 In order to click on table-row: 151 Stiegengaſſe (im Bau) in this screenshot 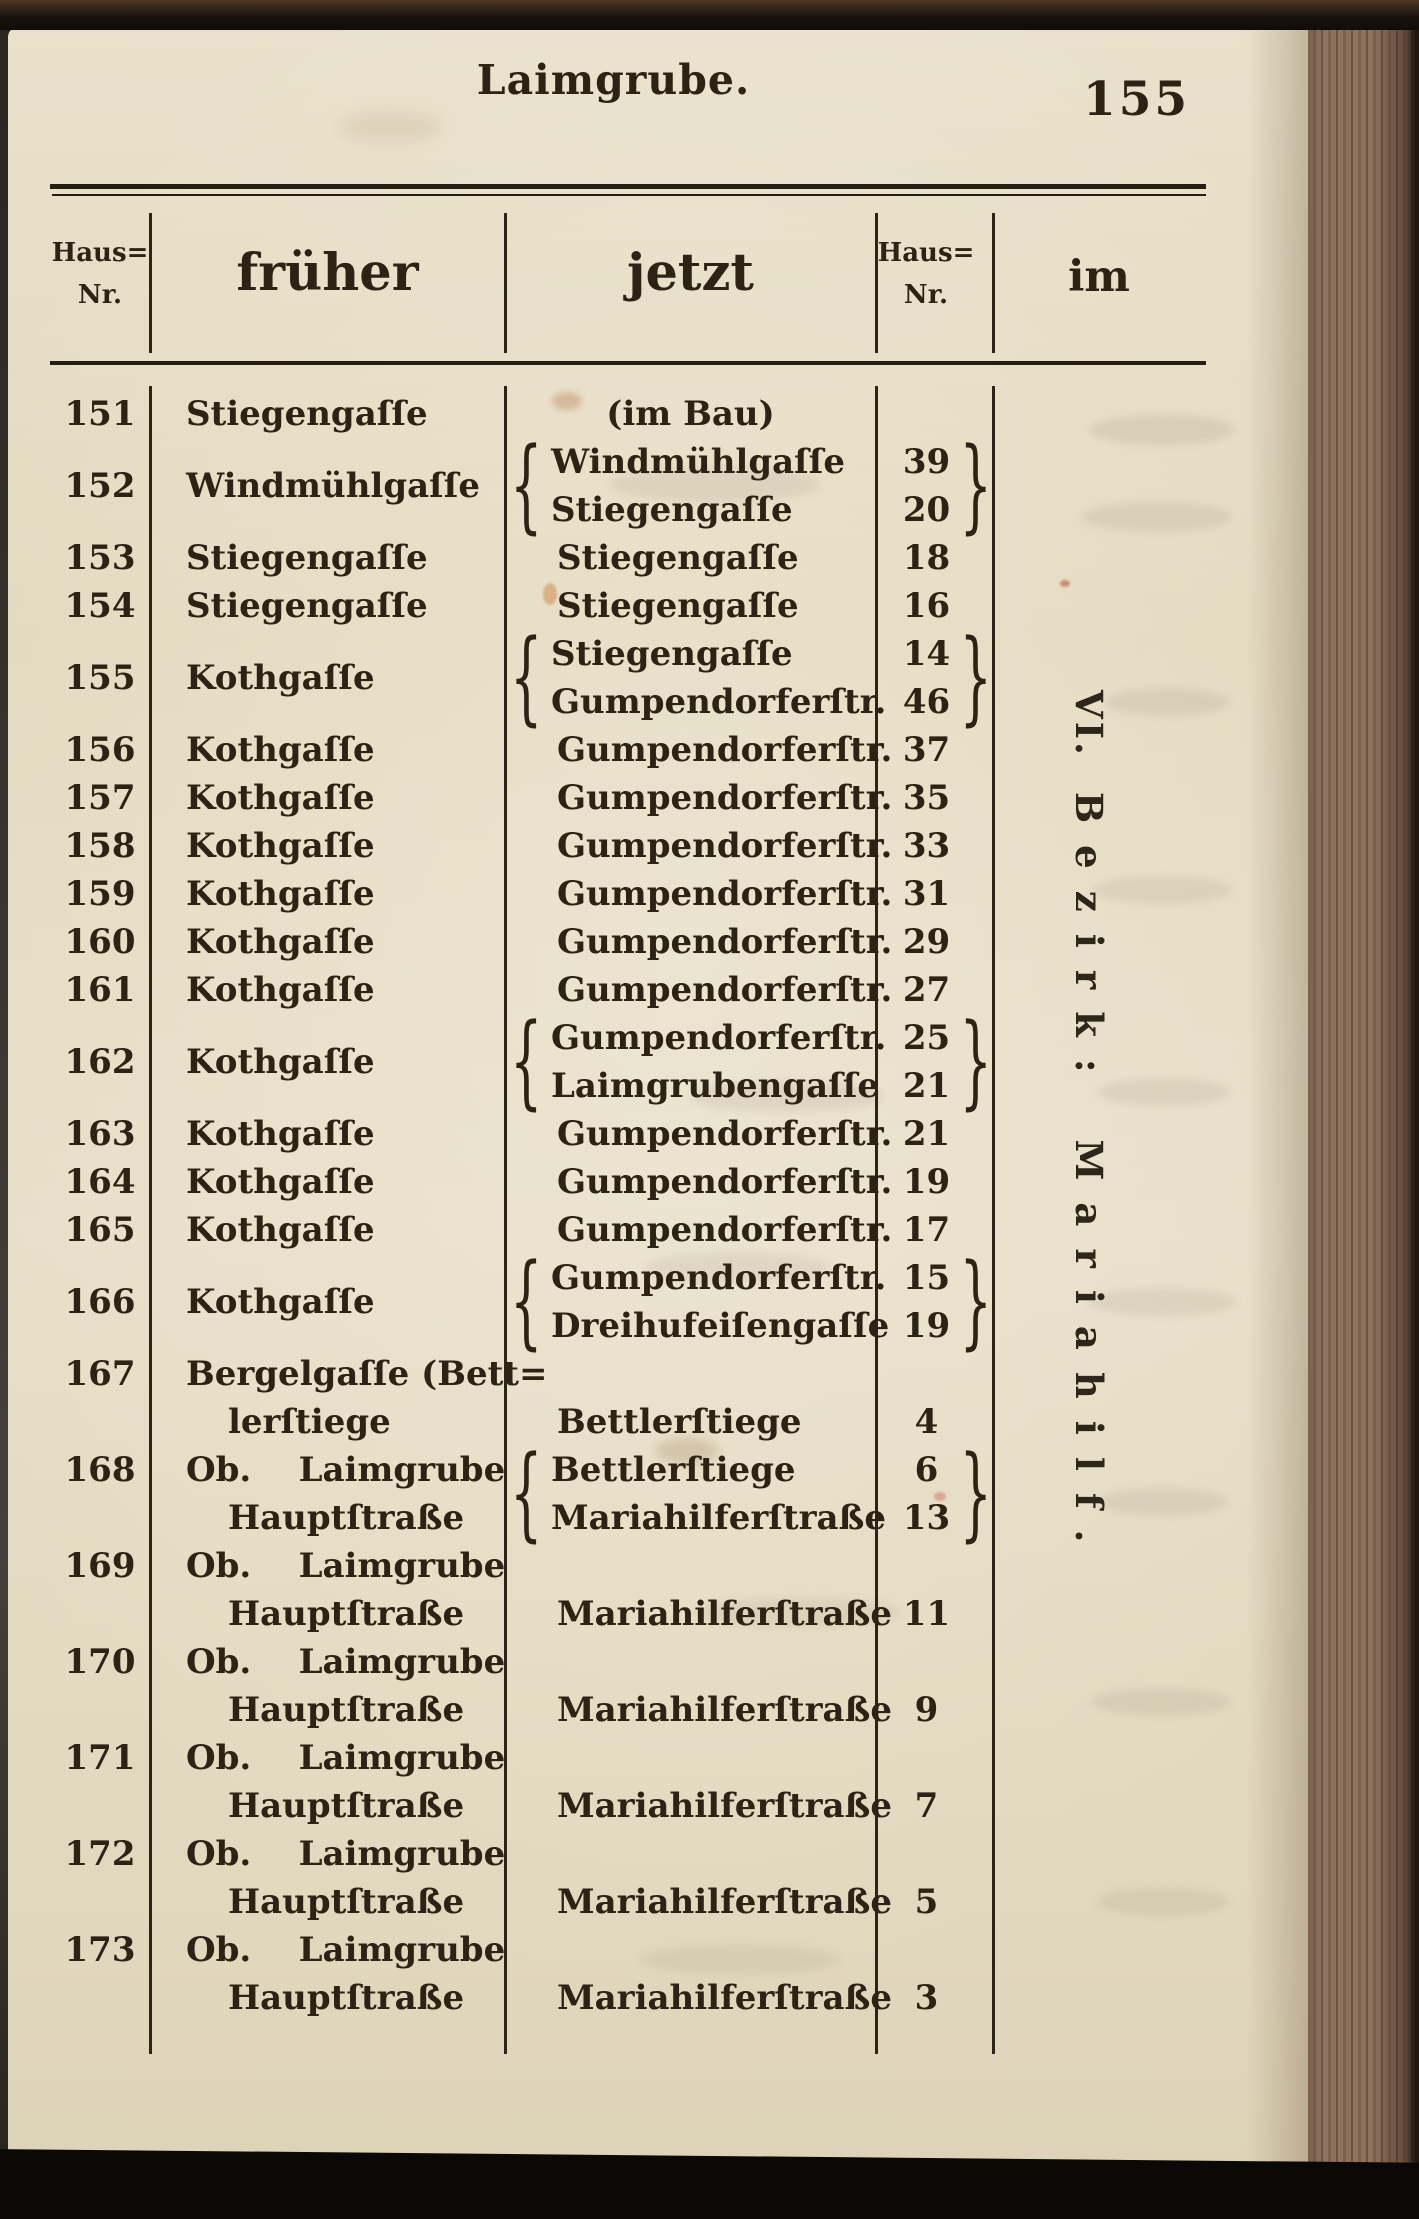, I will do `click(627, 414)`.